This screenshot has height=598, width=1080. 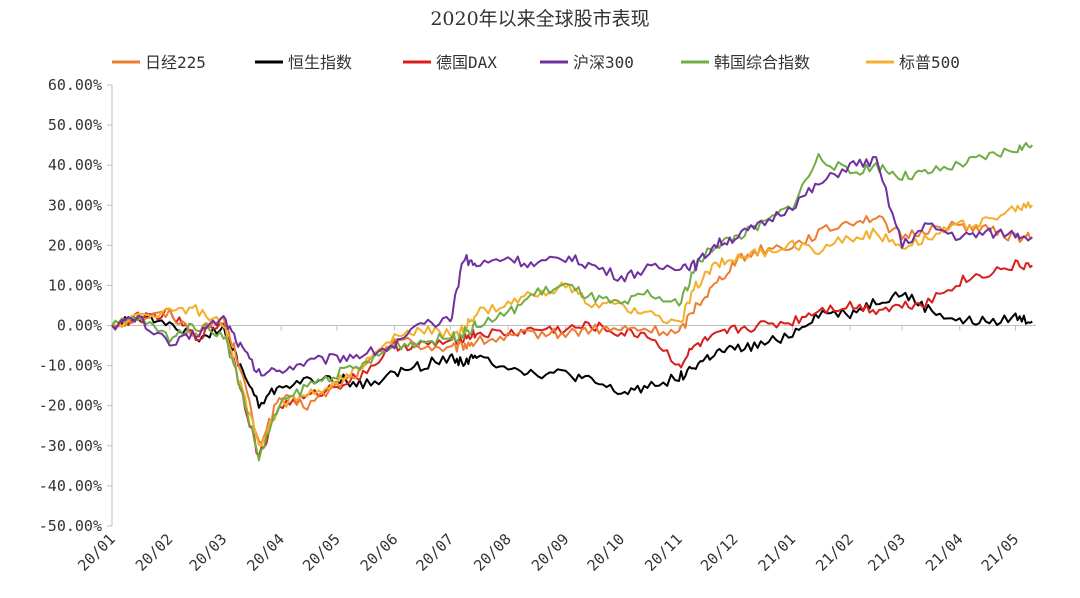 What do you see at coordinates (539, 19) in the screenshot?
I see `chart-title: 2020年以来全球股市表现` at bounding box center [539, 19].